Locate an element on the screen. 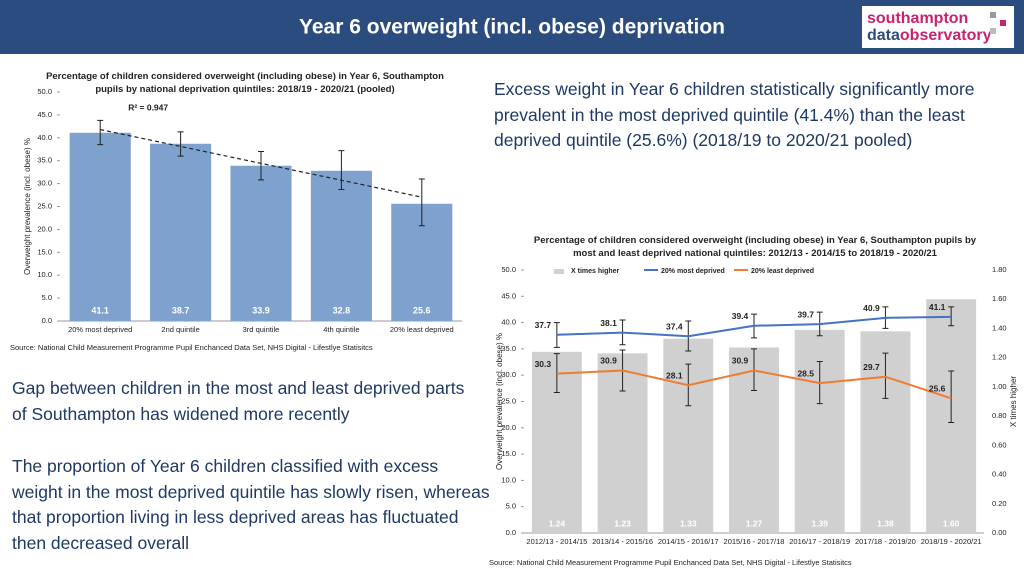 The height and width of the screenshot is (576, 1024). value-label: 30.3 is located at coordinates (543, 364).